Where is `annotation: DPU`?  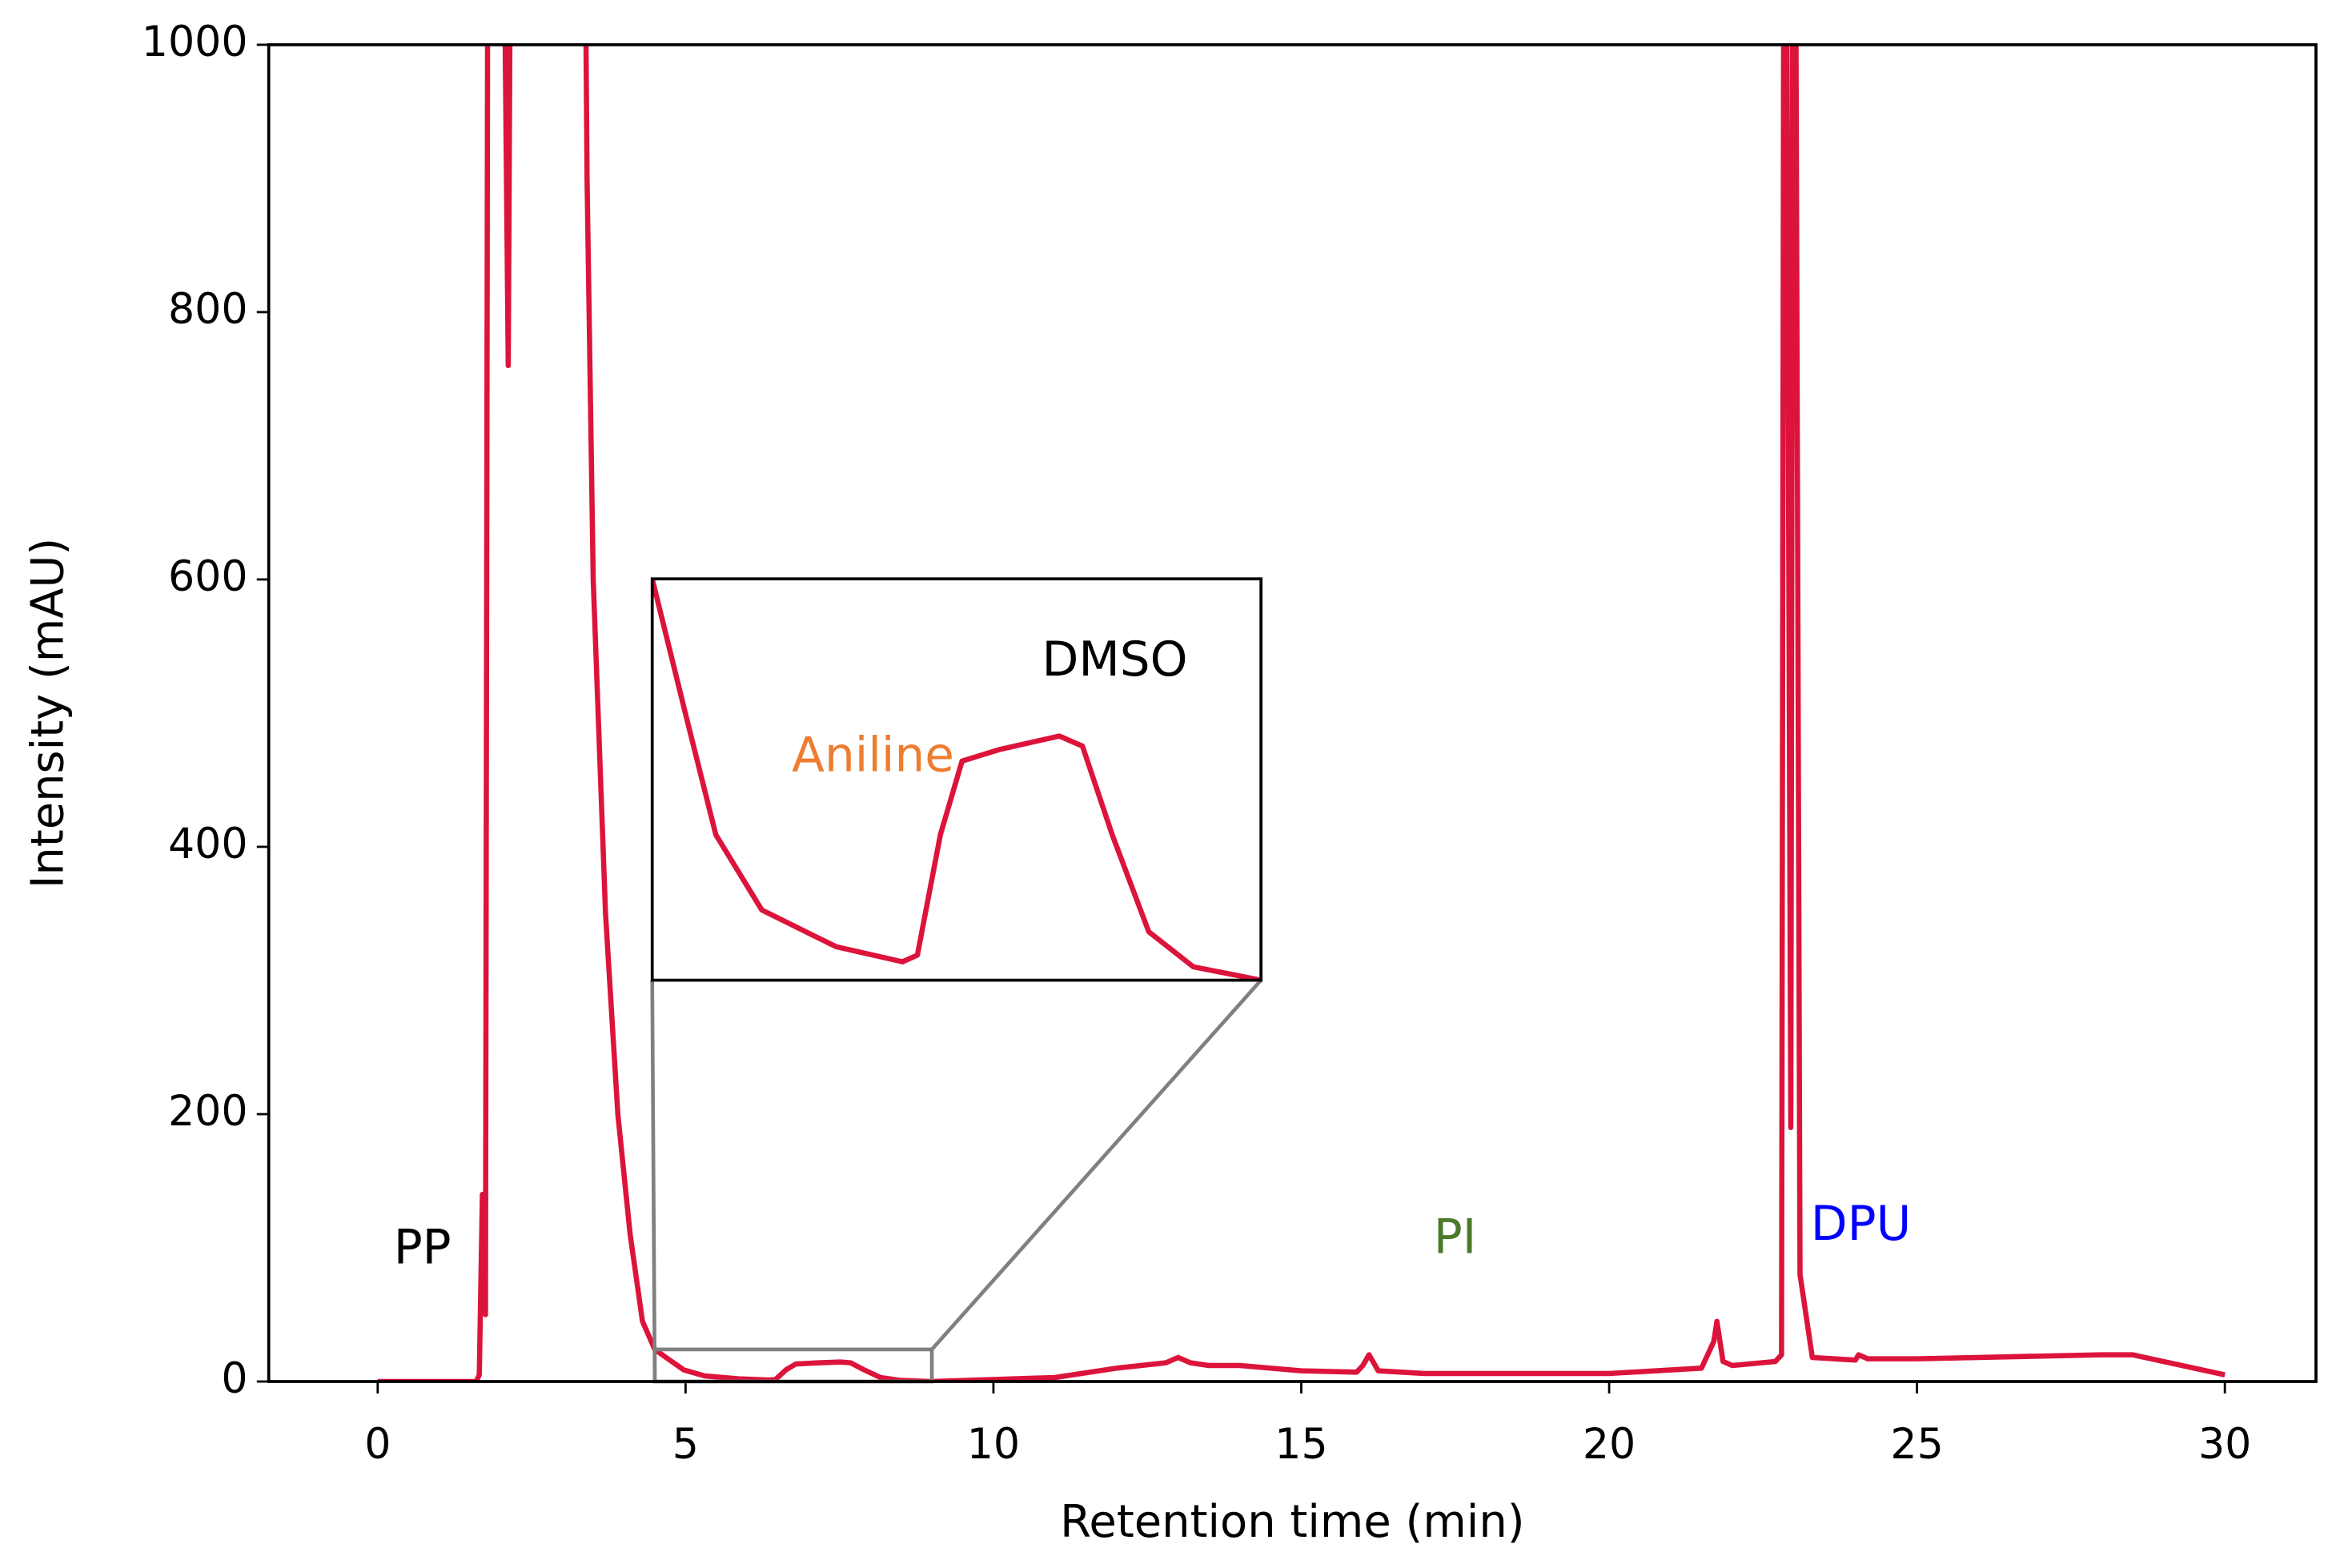
annotation: DPU is located at coordinates (1861, 1224).